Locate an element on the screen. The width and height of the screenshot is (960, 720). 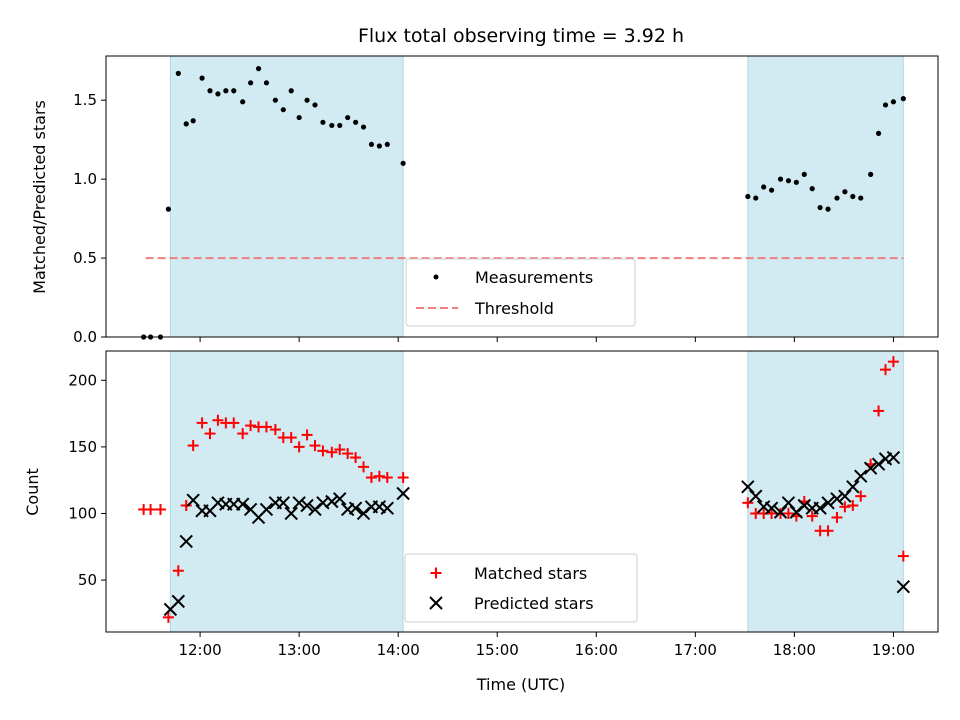
legend-predicted-marker is located at coordinates (436, 603).